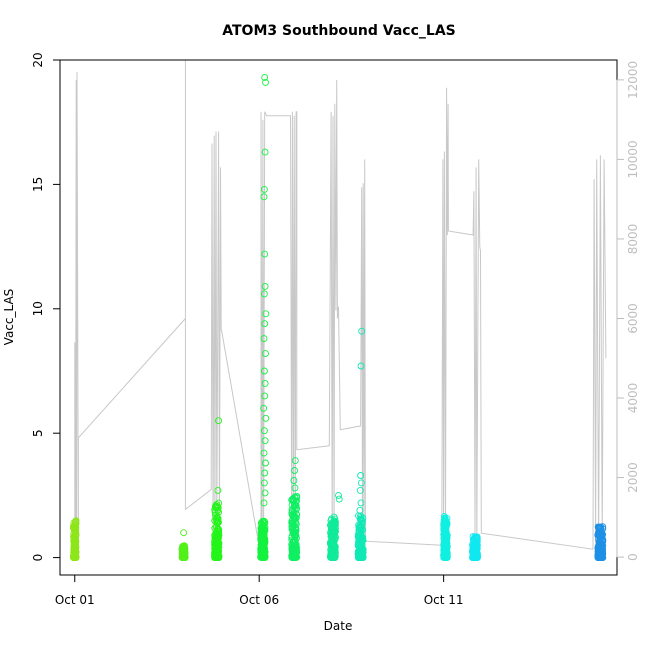 This screenshot has height=650, width=650. What do you see at coordinates (633, 239) in the screenshot?
I see `y2-tick-label: 8000` at bounding box center [633, 239].